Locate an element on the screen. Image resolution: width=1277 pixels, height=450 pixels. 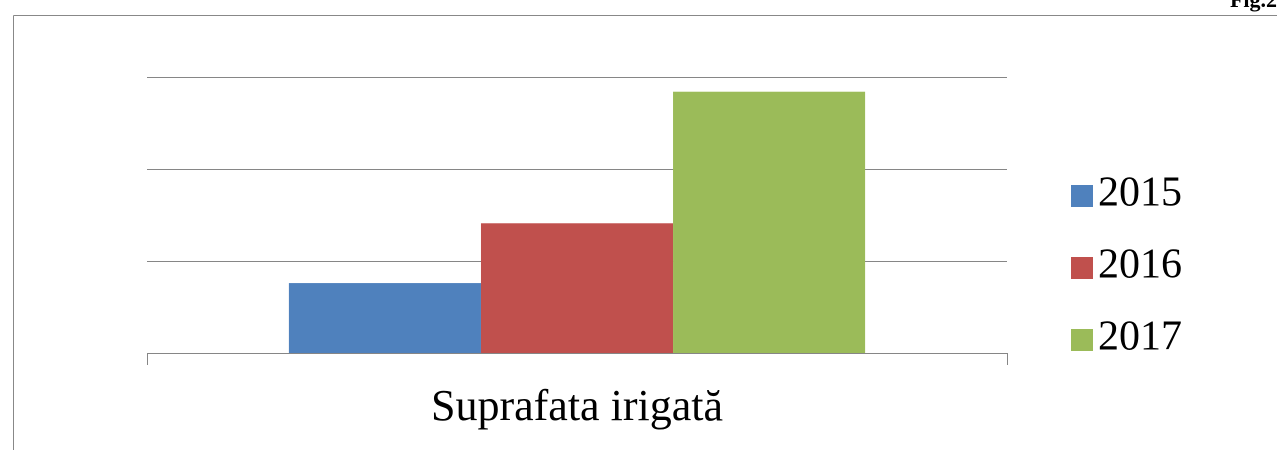
legend-label: 2016 is located at coordinates (1140, 265).